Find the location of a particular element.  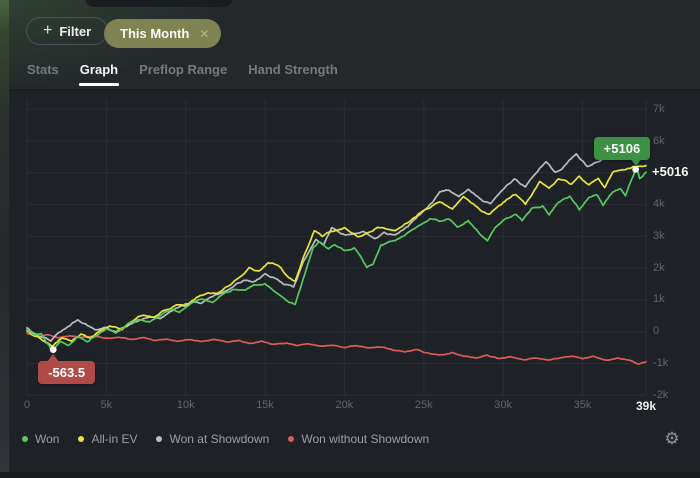

y-axis-tick-0: 0 is located at coordinates (656, 331).